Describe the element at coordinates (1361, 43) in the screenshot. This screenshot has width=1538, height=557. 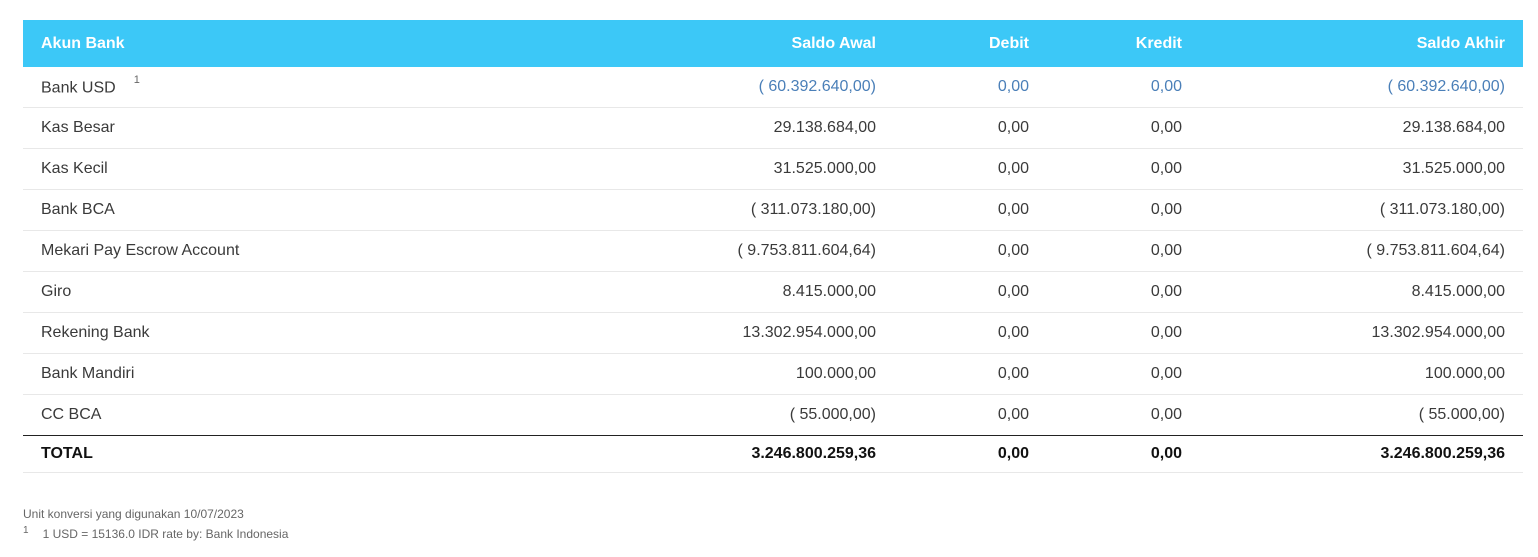
I see `header-saldo-akhir: Saldo Akhir` at that location.